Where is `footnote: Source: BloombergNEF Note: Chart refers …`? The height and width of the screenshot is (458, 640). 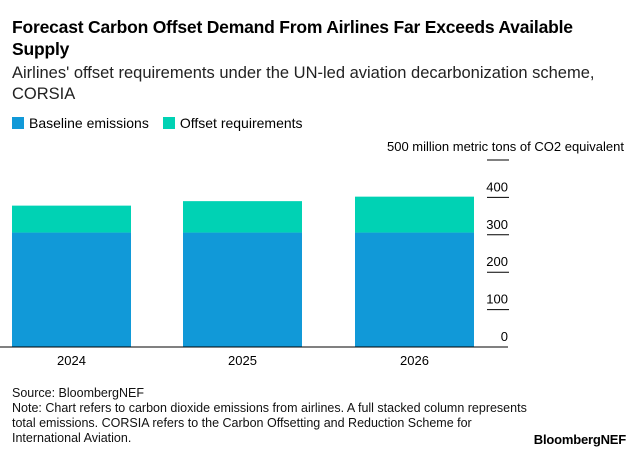
footnote: Source: BloombergNEF Note: Chart refers … is located at coordinates (272, 416).